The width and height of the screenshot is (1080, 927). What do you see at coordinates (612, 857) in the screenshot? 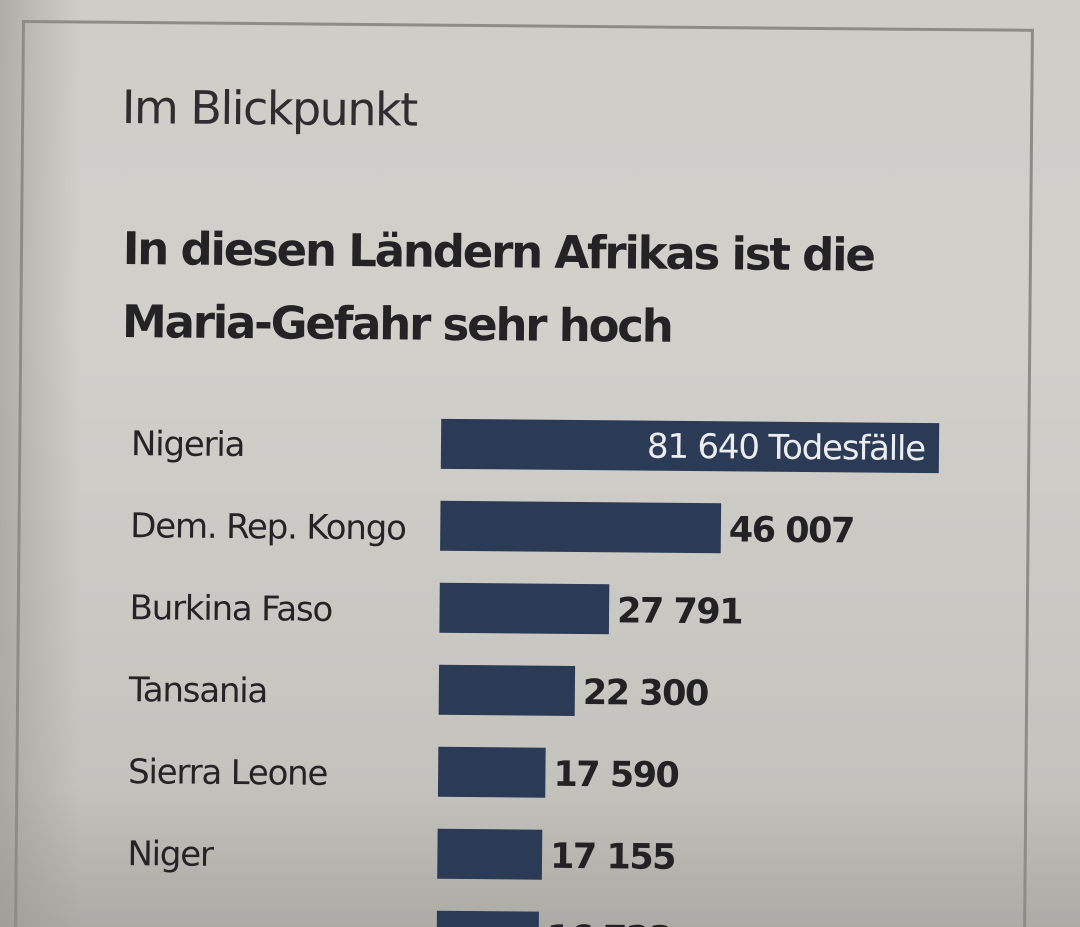
I see `value-label: 17 155` at bounding box center [612, 857].